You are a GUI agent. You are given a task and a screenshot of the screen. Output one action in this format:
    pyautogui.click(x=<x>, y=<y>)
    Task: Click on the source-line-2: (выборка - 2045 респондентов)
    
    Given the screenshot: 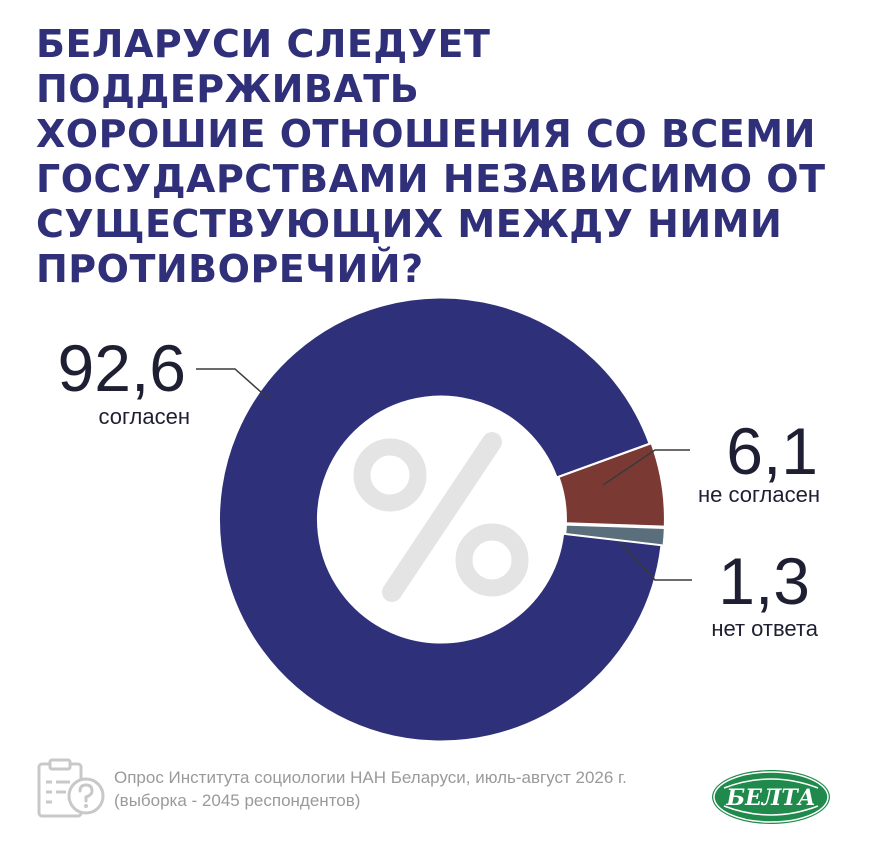 What is the action you would take?
    pyautogui.click(x=237, y=800)
    